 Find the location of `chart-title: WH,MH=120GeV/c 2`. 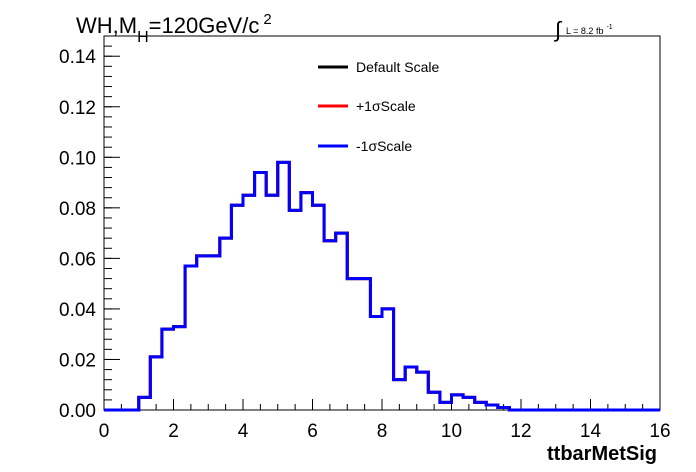

chart-title: WH,MH=120GeV/c 2 is located at coordinates (174, 28).